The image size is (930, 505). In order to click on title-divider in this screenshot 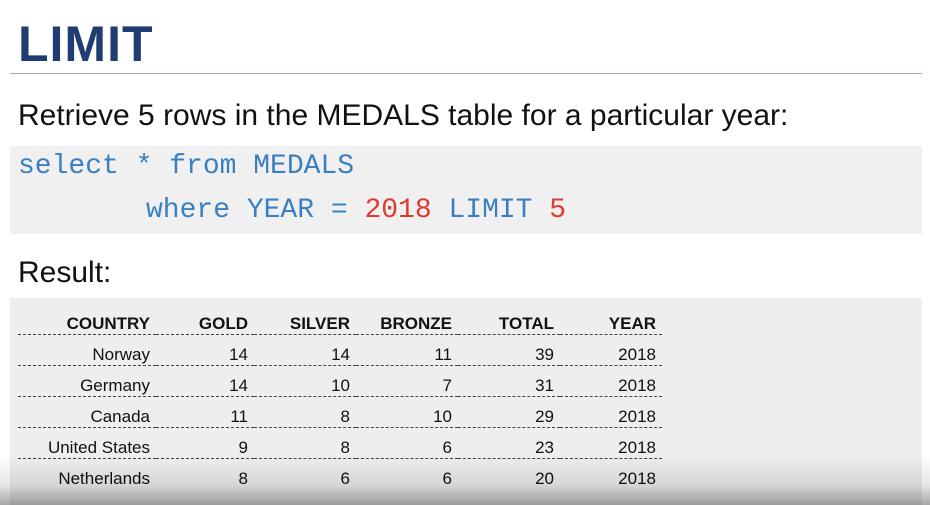, I will do `click(466, 73)`.